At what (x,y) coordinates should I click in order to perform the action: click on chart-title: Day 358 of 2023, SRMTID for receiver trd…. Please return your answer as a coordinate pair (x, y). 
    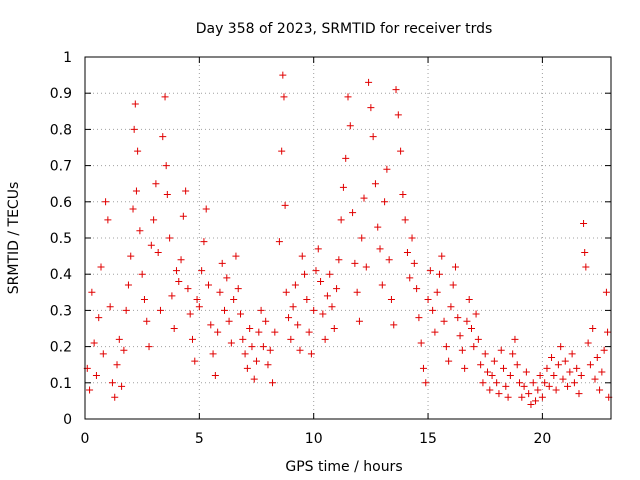
    Looking at the image, I should click on (344, 29).